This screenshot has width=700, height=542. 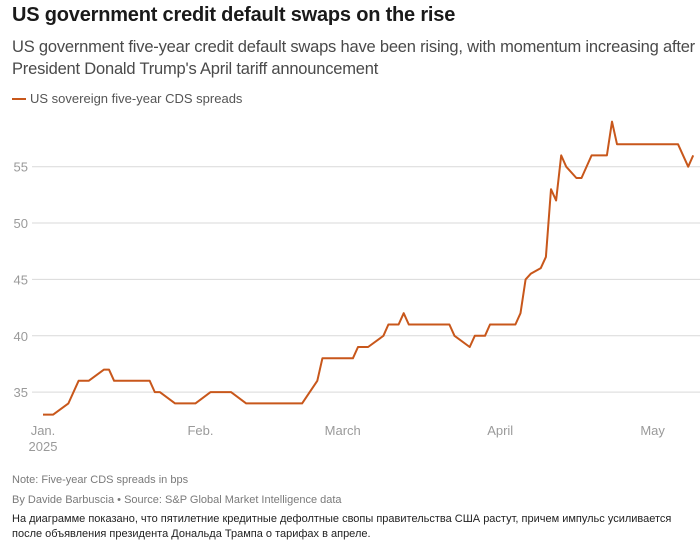 I want to click on y-axis-ticks: 35 40 45 50 55, so click(x=21, y=280).